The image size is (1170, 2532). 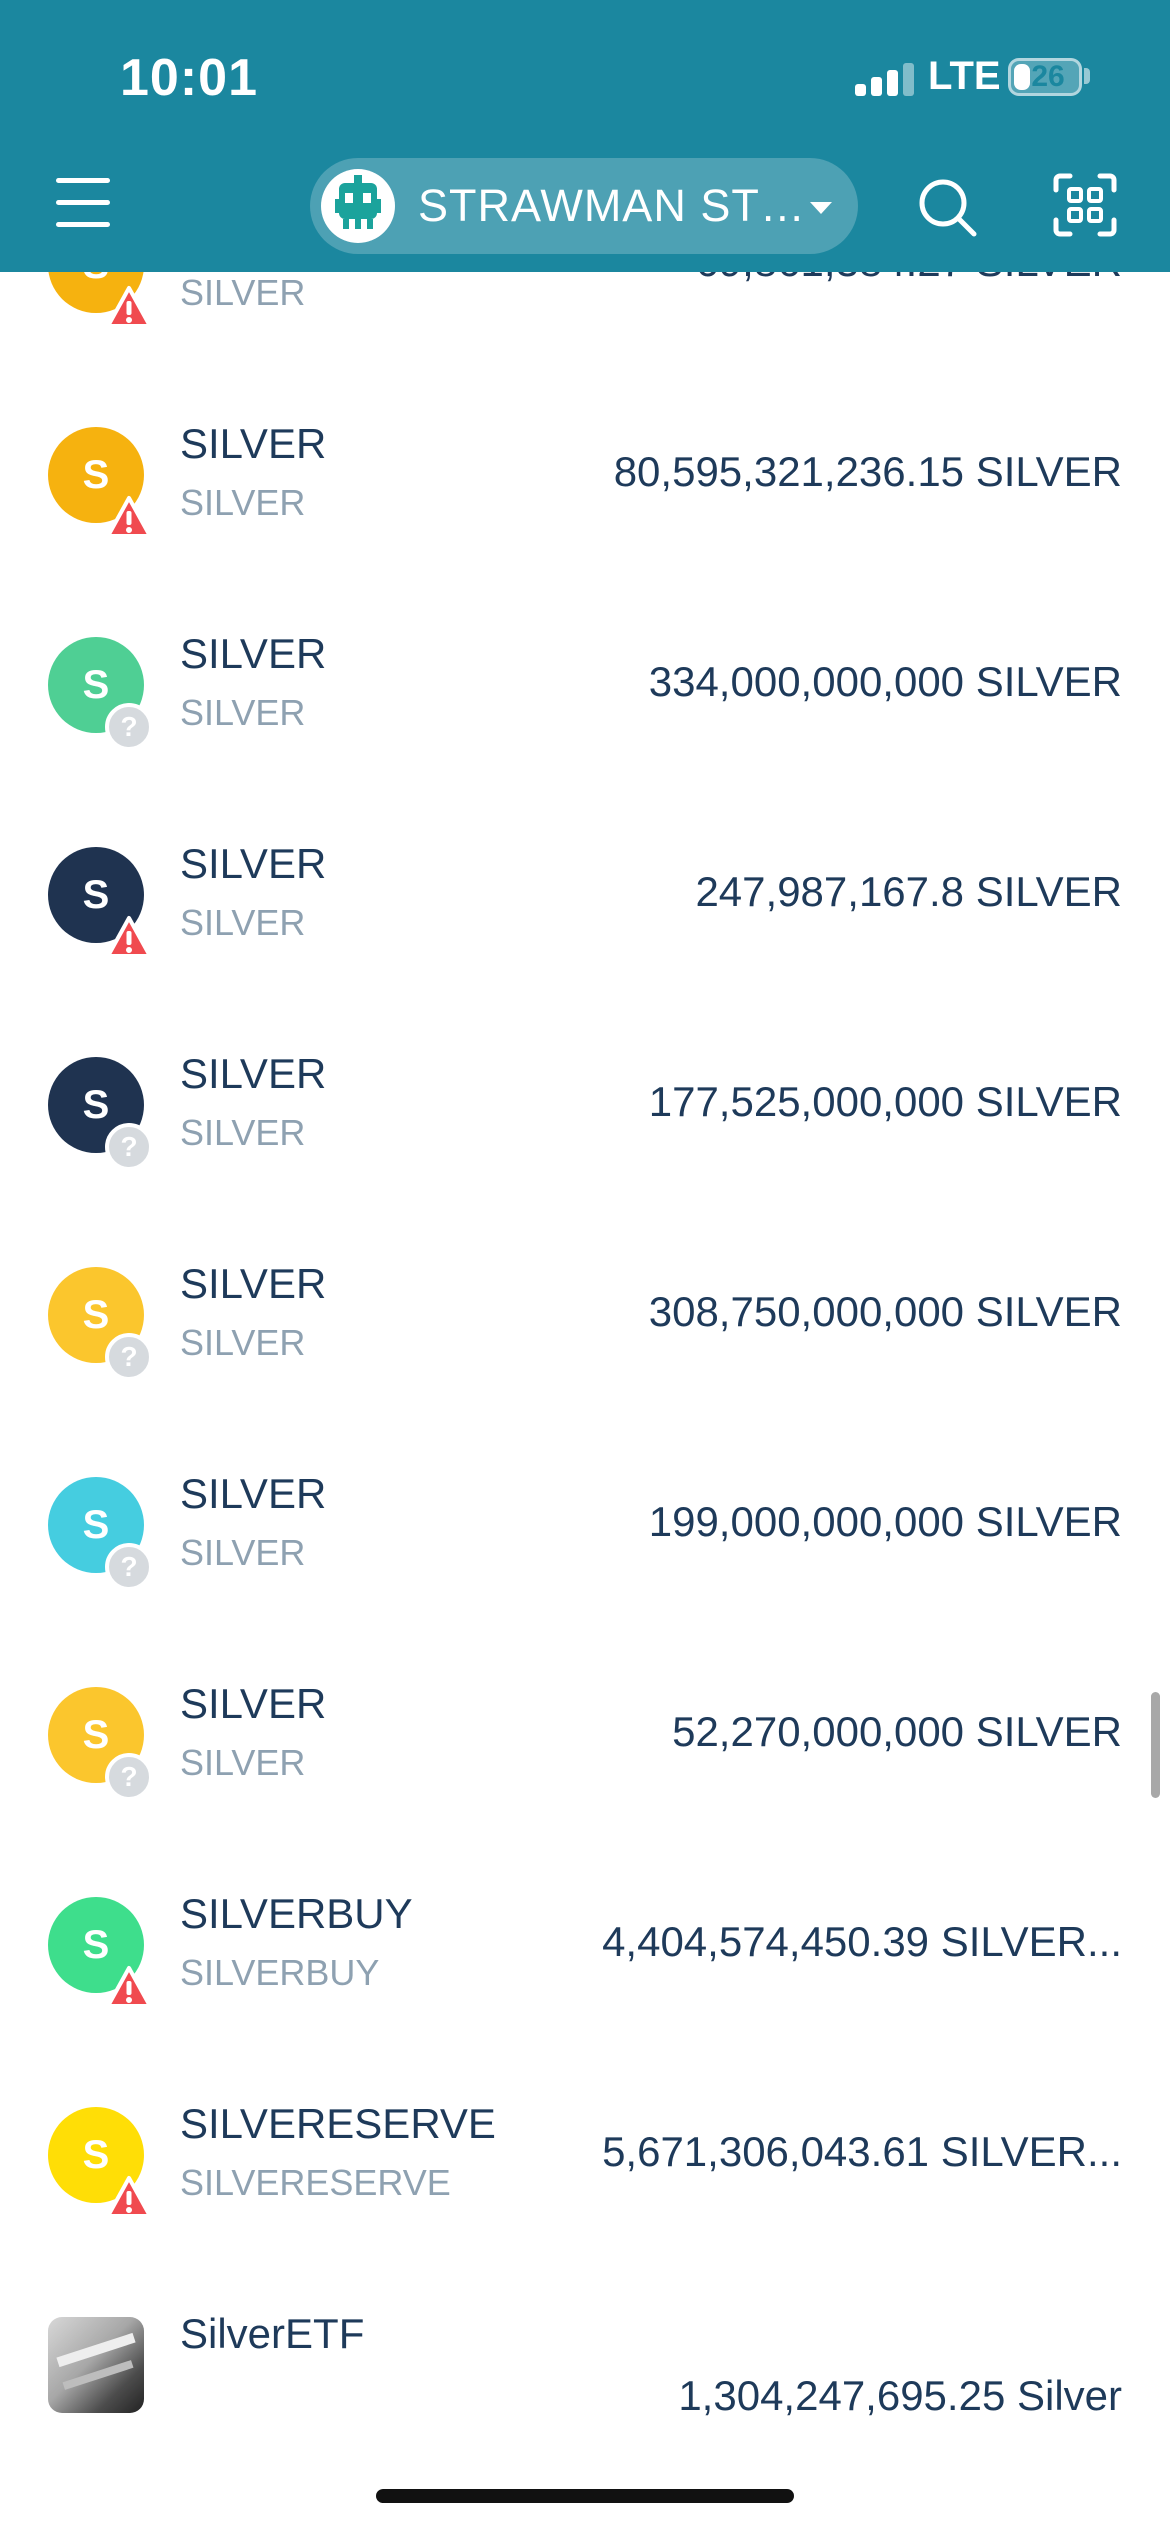 I want to click on battery-level, so click(x=1022, y=77).